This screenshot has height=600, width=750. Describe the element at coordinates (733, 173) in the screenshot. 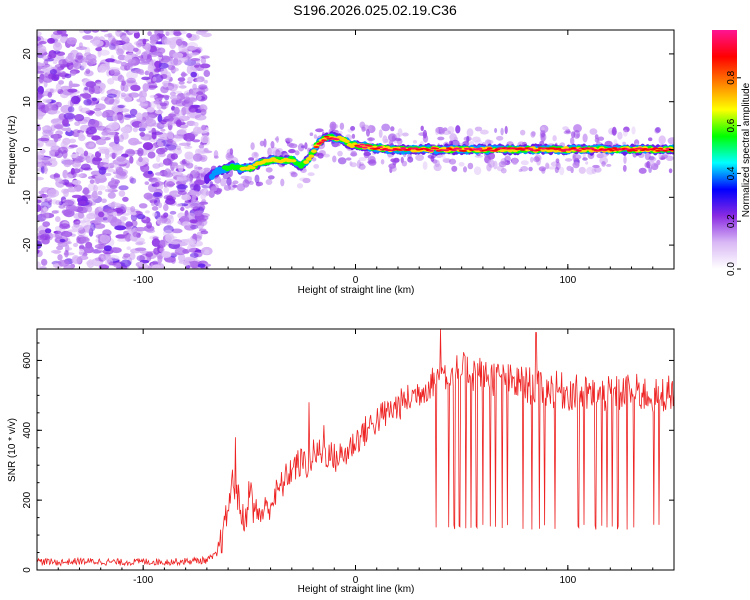

I see `colorbar-ticks: 0.0 0.2 0.4 0.6 0.8` at that location.